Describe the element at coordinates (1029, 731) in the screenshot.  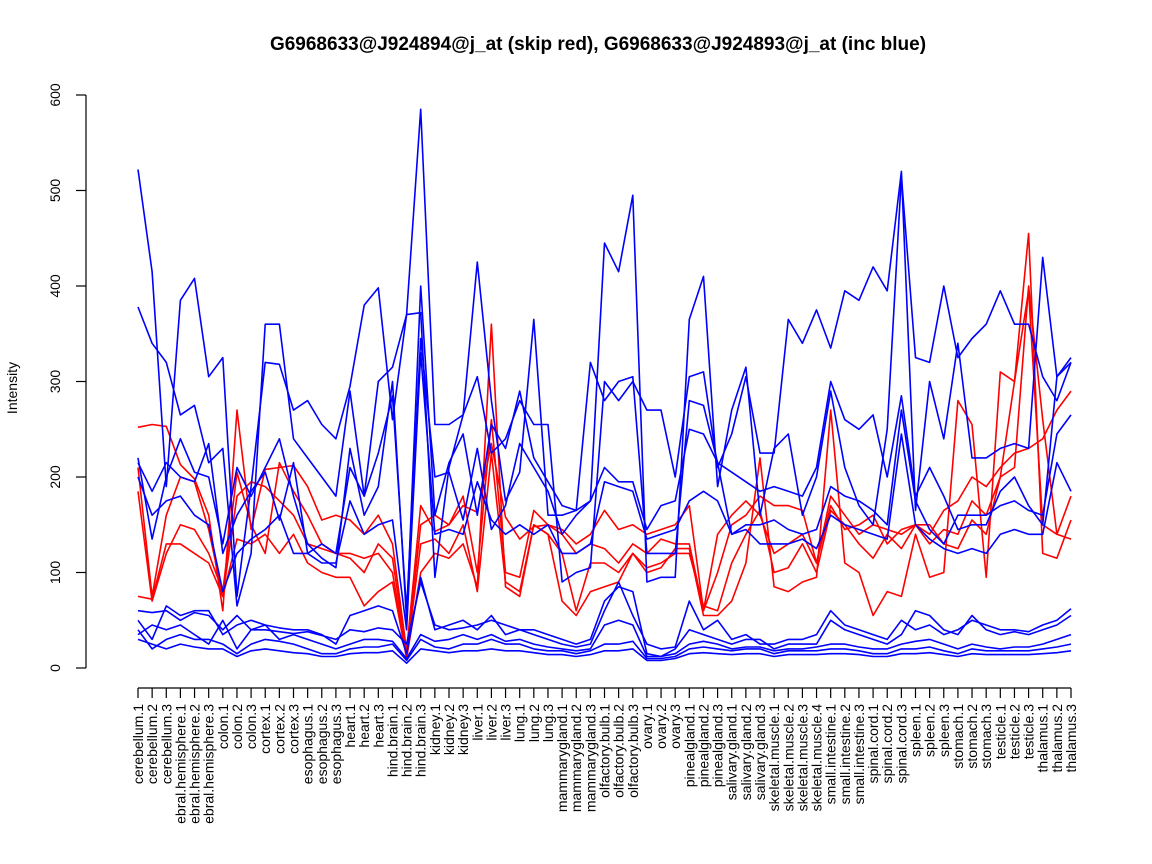
I see `x-tick-label: testicle.3` at that location.